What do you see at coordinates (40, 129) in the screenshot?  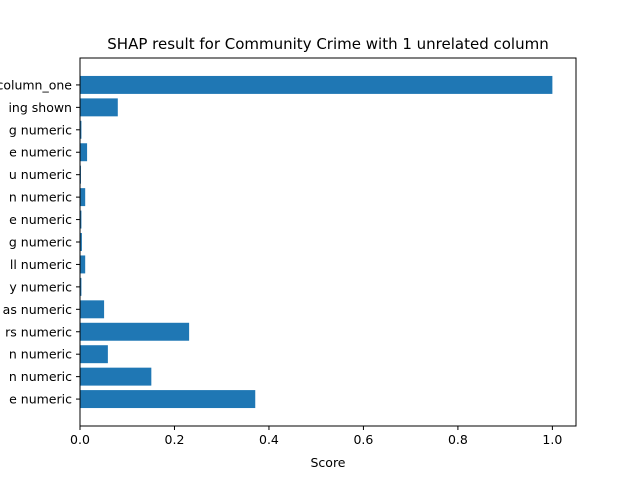 I see `y-tick-label-2: g numeric` at bounding box center [40, 129].